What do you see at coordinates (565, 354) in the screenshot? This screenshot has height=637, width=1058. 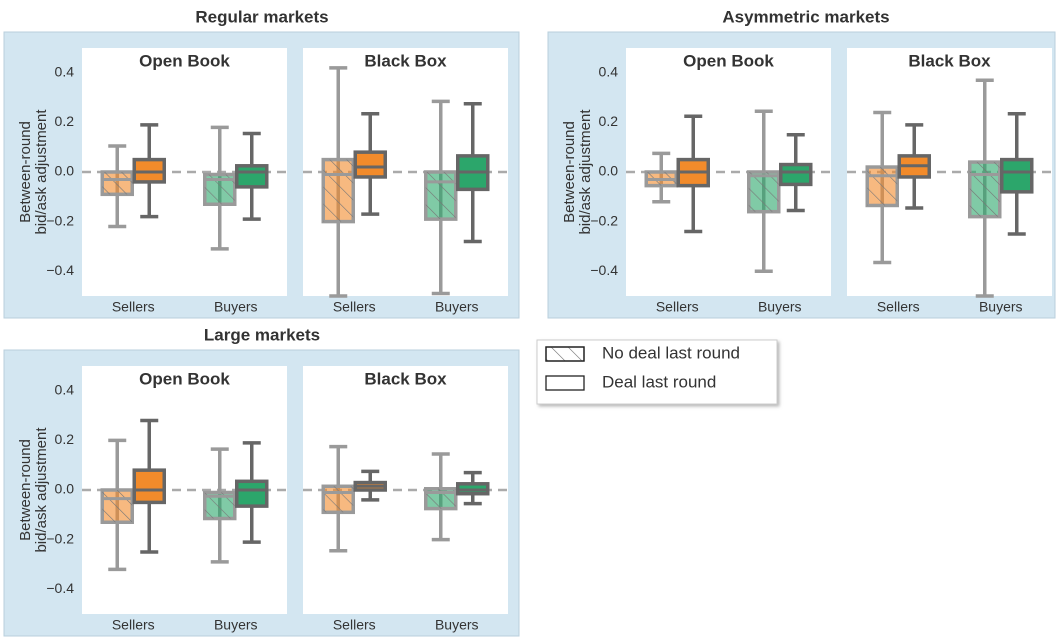 I see `legend-hatch` at bounding box center [565, 354].